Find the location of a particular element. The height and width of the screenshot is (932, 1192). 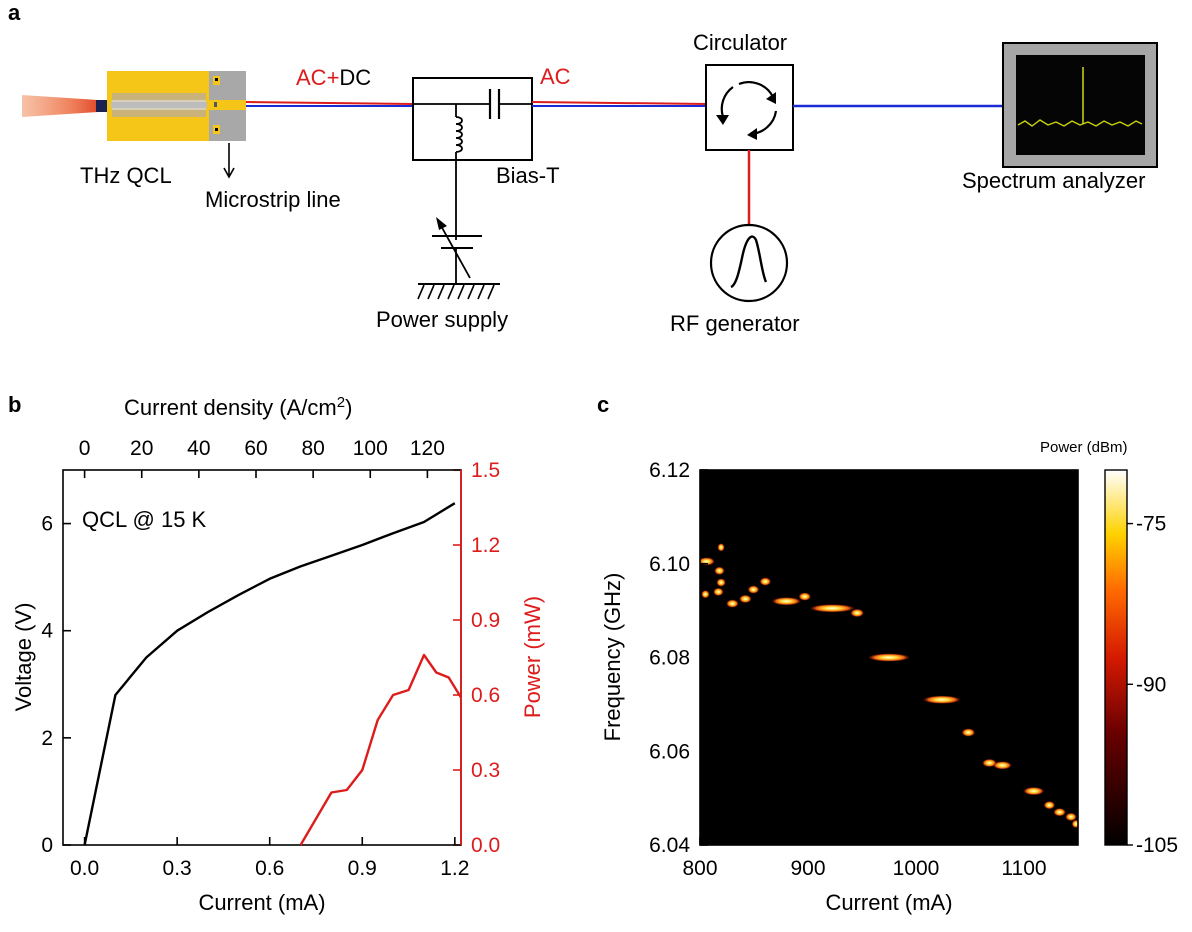

microstrip-arrow-head is located at coordinates (229, 173).